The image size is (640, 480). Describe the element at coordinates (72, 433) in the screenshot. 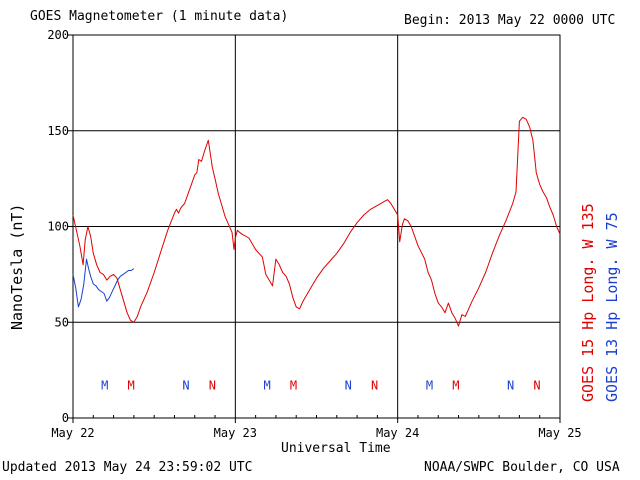

I see `x-tick-label: May 22` at that location.